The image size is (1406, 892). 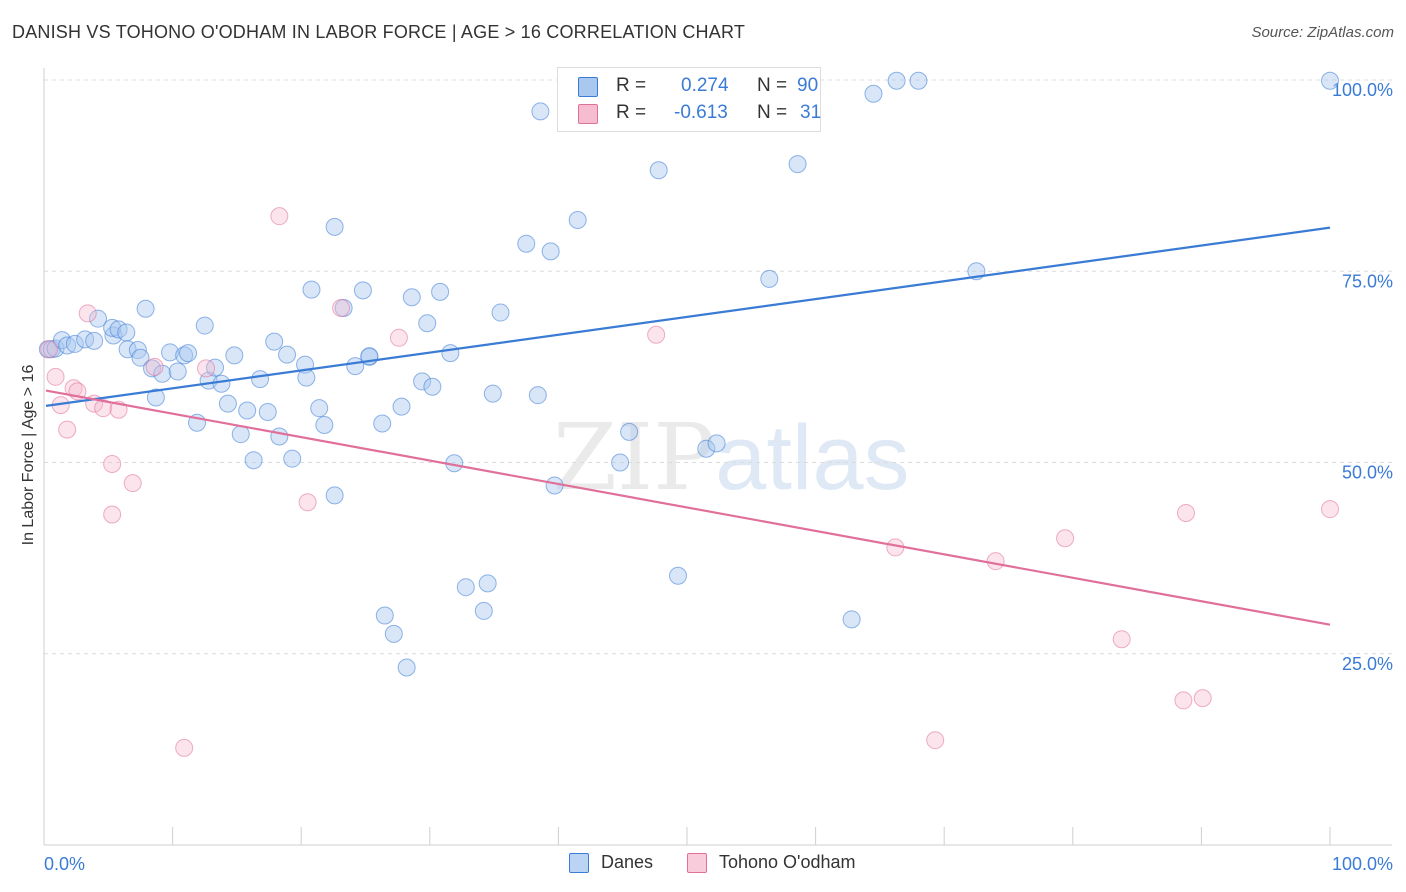 I want to click on legend: Danes Tohono O'odham, so click(x=703, y=865).